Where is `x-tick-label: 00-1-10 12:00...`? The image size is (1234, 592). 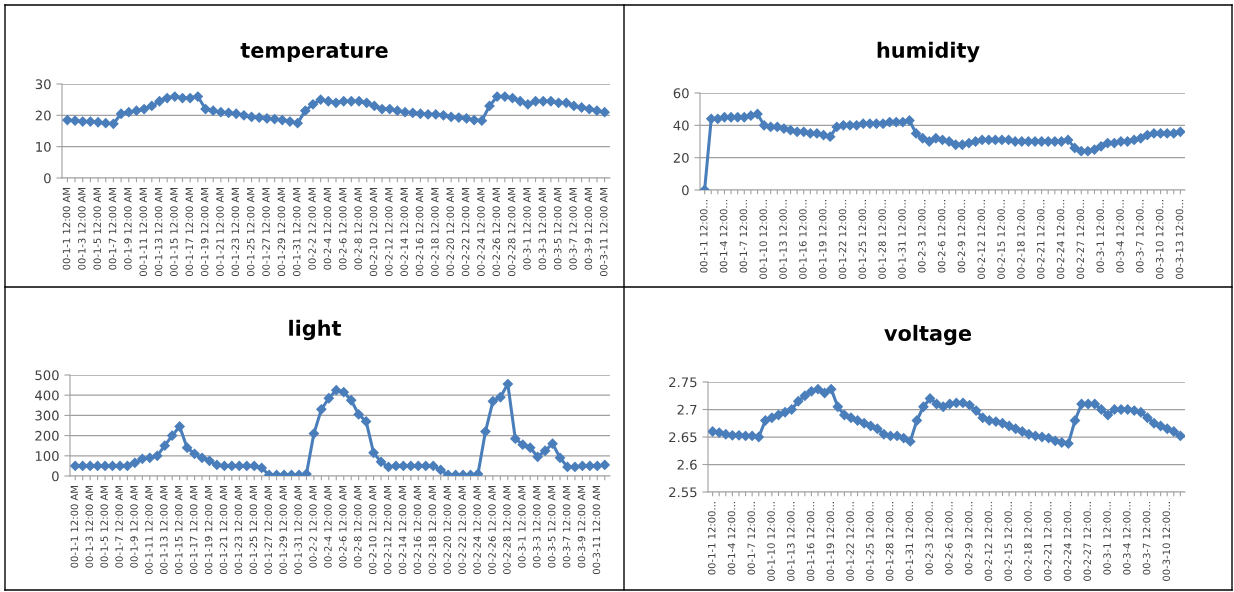 x-tick-label: 00-1-10 12:00... is located at coordinates (763, 239).